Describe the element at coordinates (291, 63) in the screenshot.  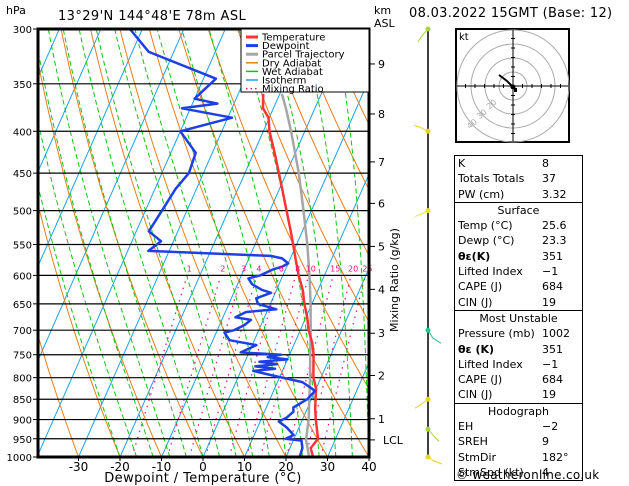
I see `legend-label: Dry Adiabat` at that location.